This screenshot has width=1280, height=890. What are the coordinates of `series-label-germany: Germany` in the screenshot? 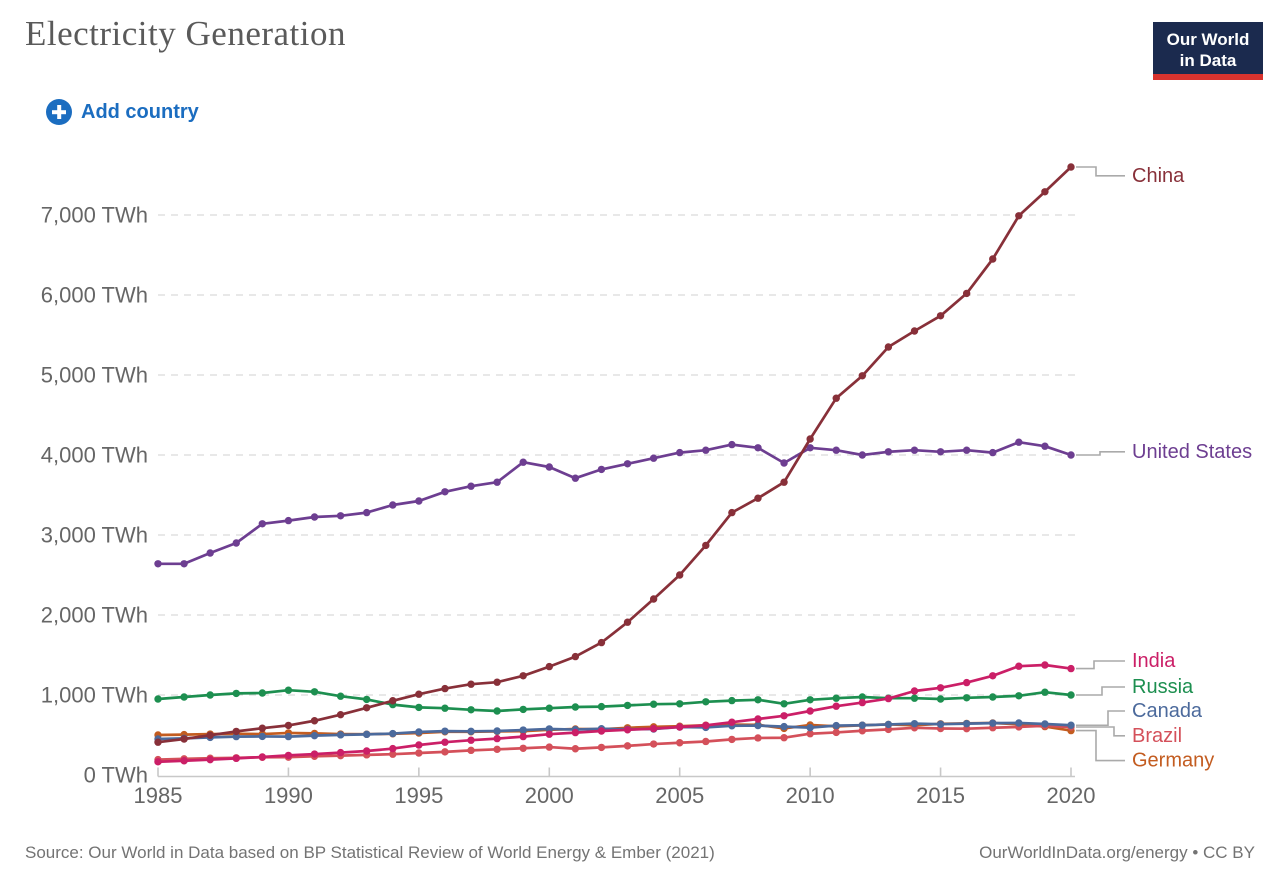 It's located at (1173, 761).